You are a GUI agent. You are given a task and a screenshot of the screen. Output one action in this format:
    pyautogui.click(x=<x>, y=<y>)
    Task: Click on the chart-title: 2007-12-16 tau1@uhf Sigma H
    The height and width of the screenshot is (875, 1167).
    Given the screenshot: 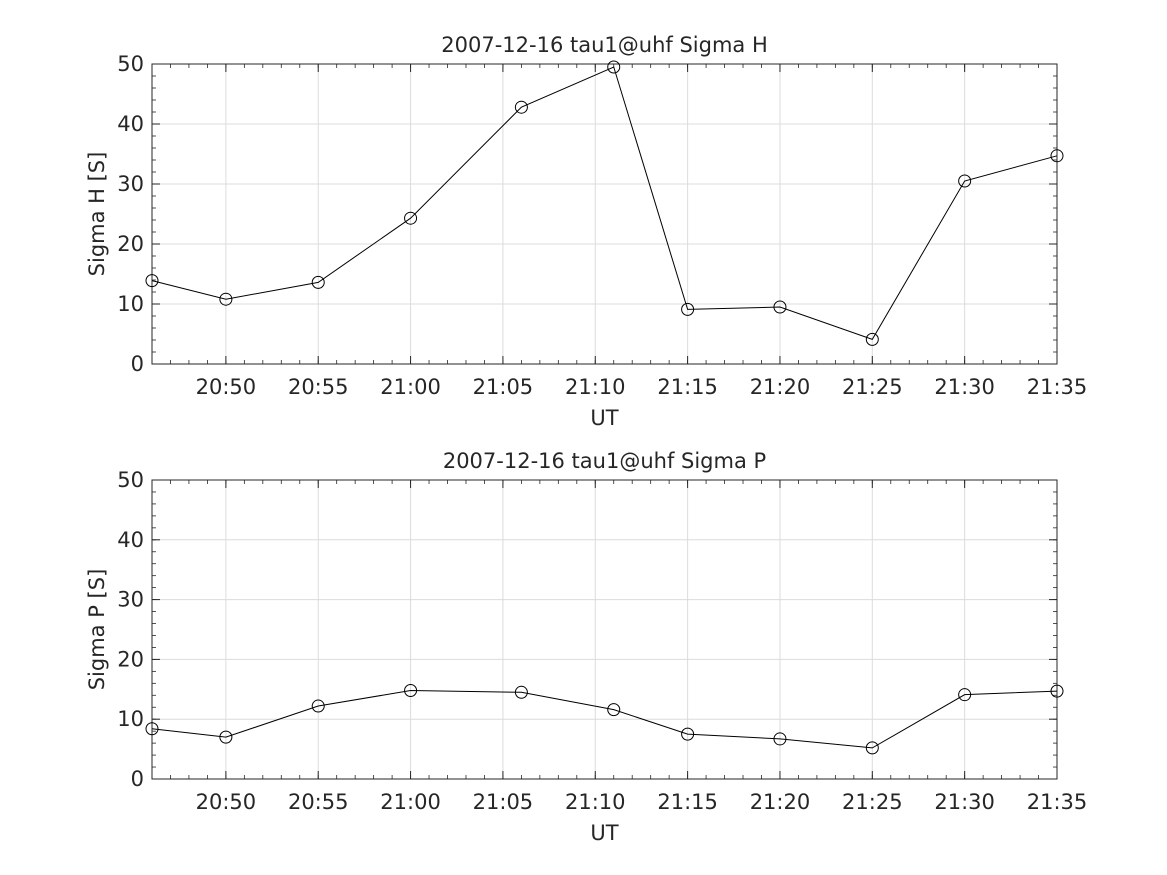 What is the action you would take?
    pyautogui.click(x=604, y=45)
    